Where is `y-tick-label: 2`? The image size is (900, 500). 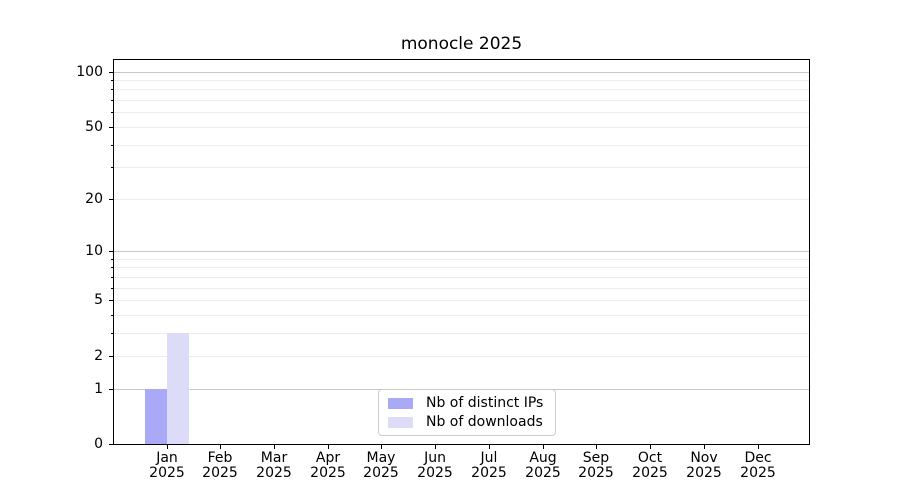 y-tick-label: 2 is located at coordinates (98, 356).